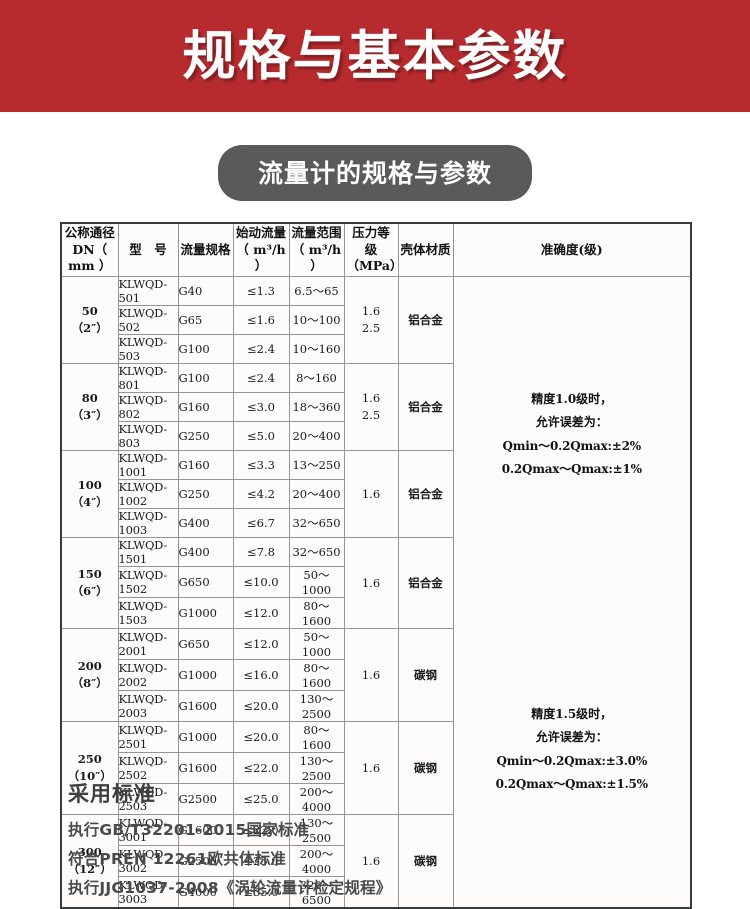 Image resolution: width=750 pixels, height=909 pixels. What do you see at coordinates (261, 465) in the screenshot?
I see `cell-start-flow: ≤3.3` at bounding box center [261, 465].